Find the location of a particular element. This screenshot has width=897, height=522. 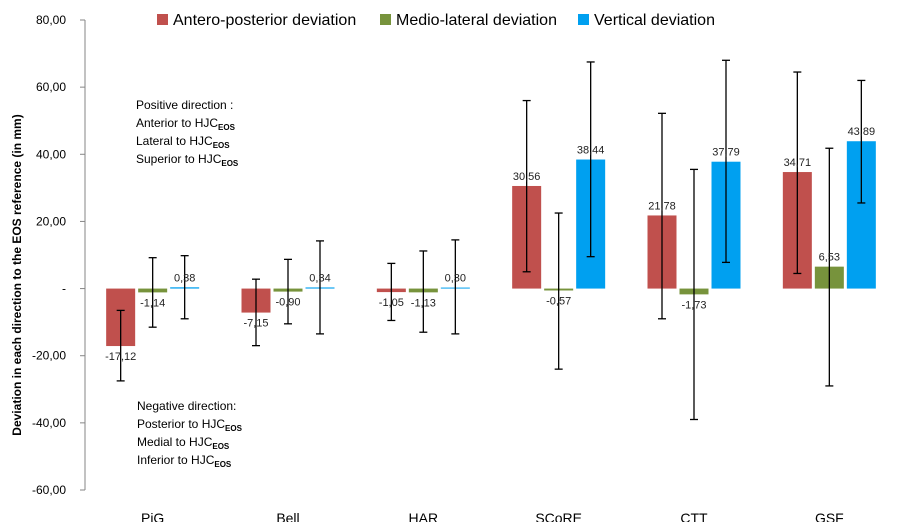

data-label: 30,56 is located at coordinates (527, 177).